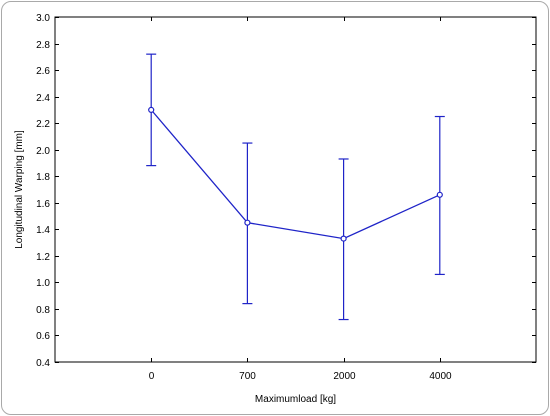  I want to click on y-tick-label: 1.2, so click(43, 257).